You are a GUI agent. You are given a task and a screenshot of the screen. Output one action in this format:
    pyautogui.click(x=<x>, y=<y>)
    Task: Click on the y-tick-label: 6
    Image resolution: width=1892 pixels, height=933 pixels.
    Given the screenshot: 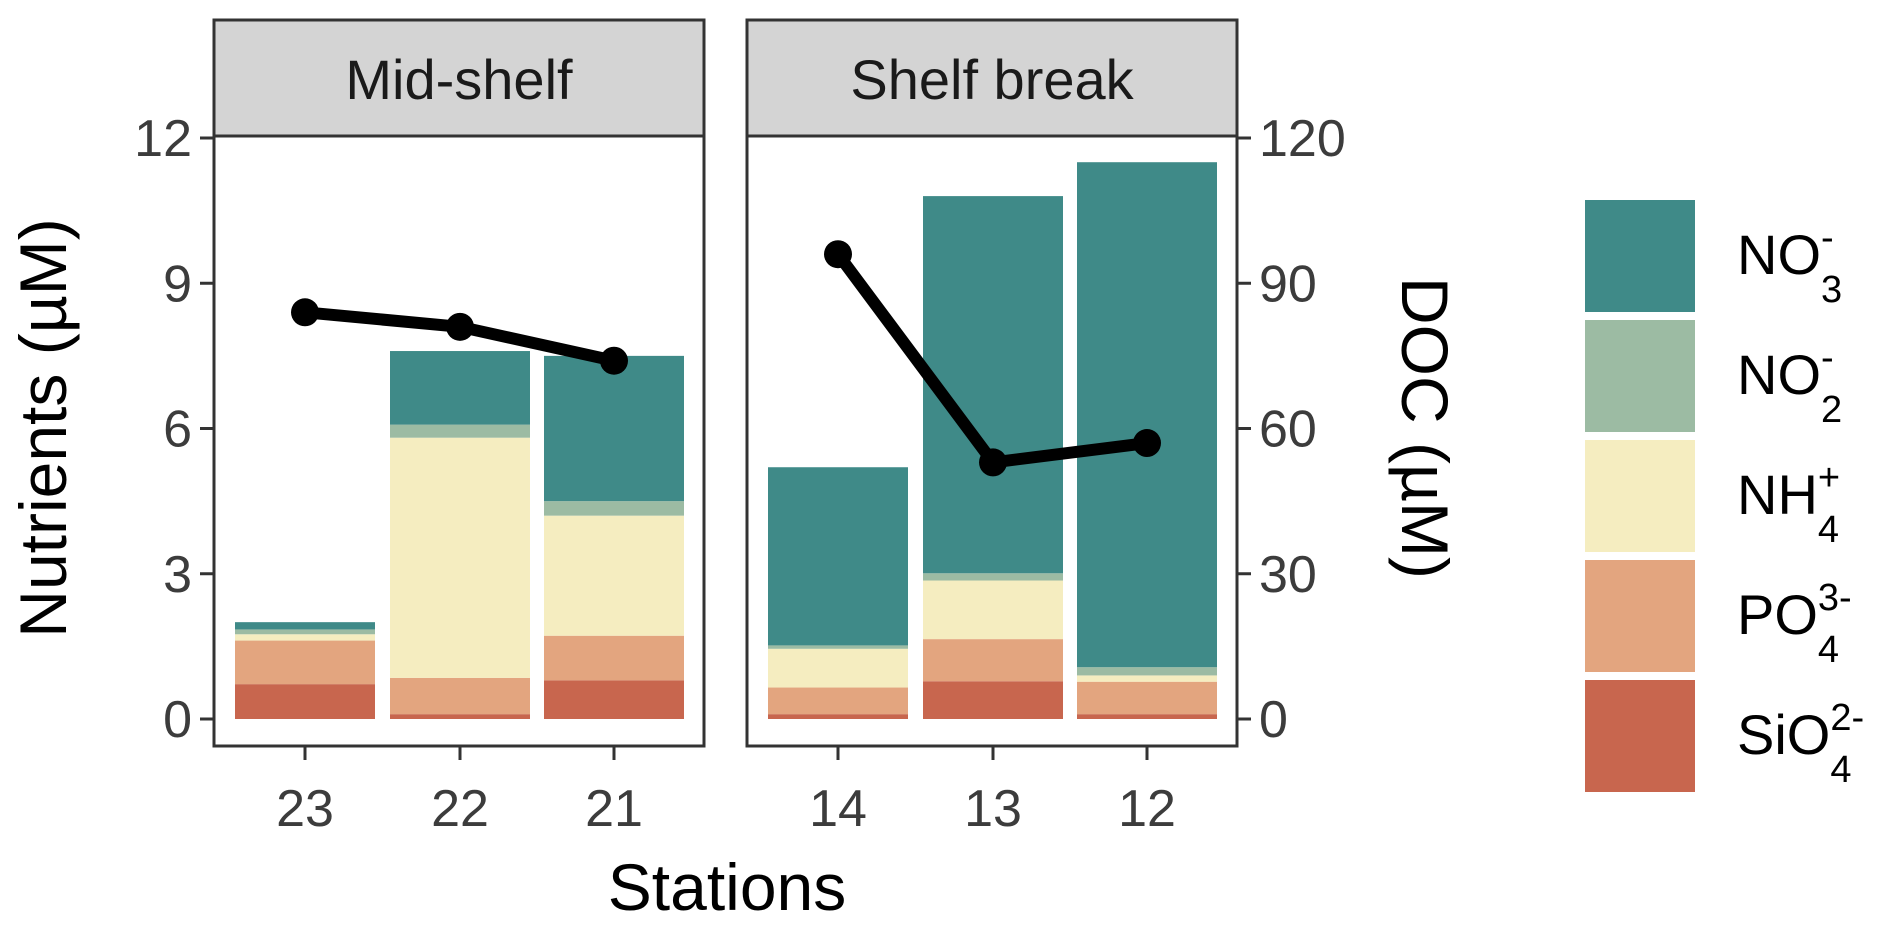 What is the action you would take?
    pyautogui.click(x=177, y=430)
    